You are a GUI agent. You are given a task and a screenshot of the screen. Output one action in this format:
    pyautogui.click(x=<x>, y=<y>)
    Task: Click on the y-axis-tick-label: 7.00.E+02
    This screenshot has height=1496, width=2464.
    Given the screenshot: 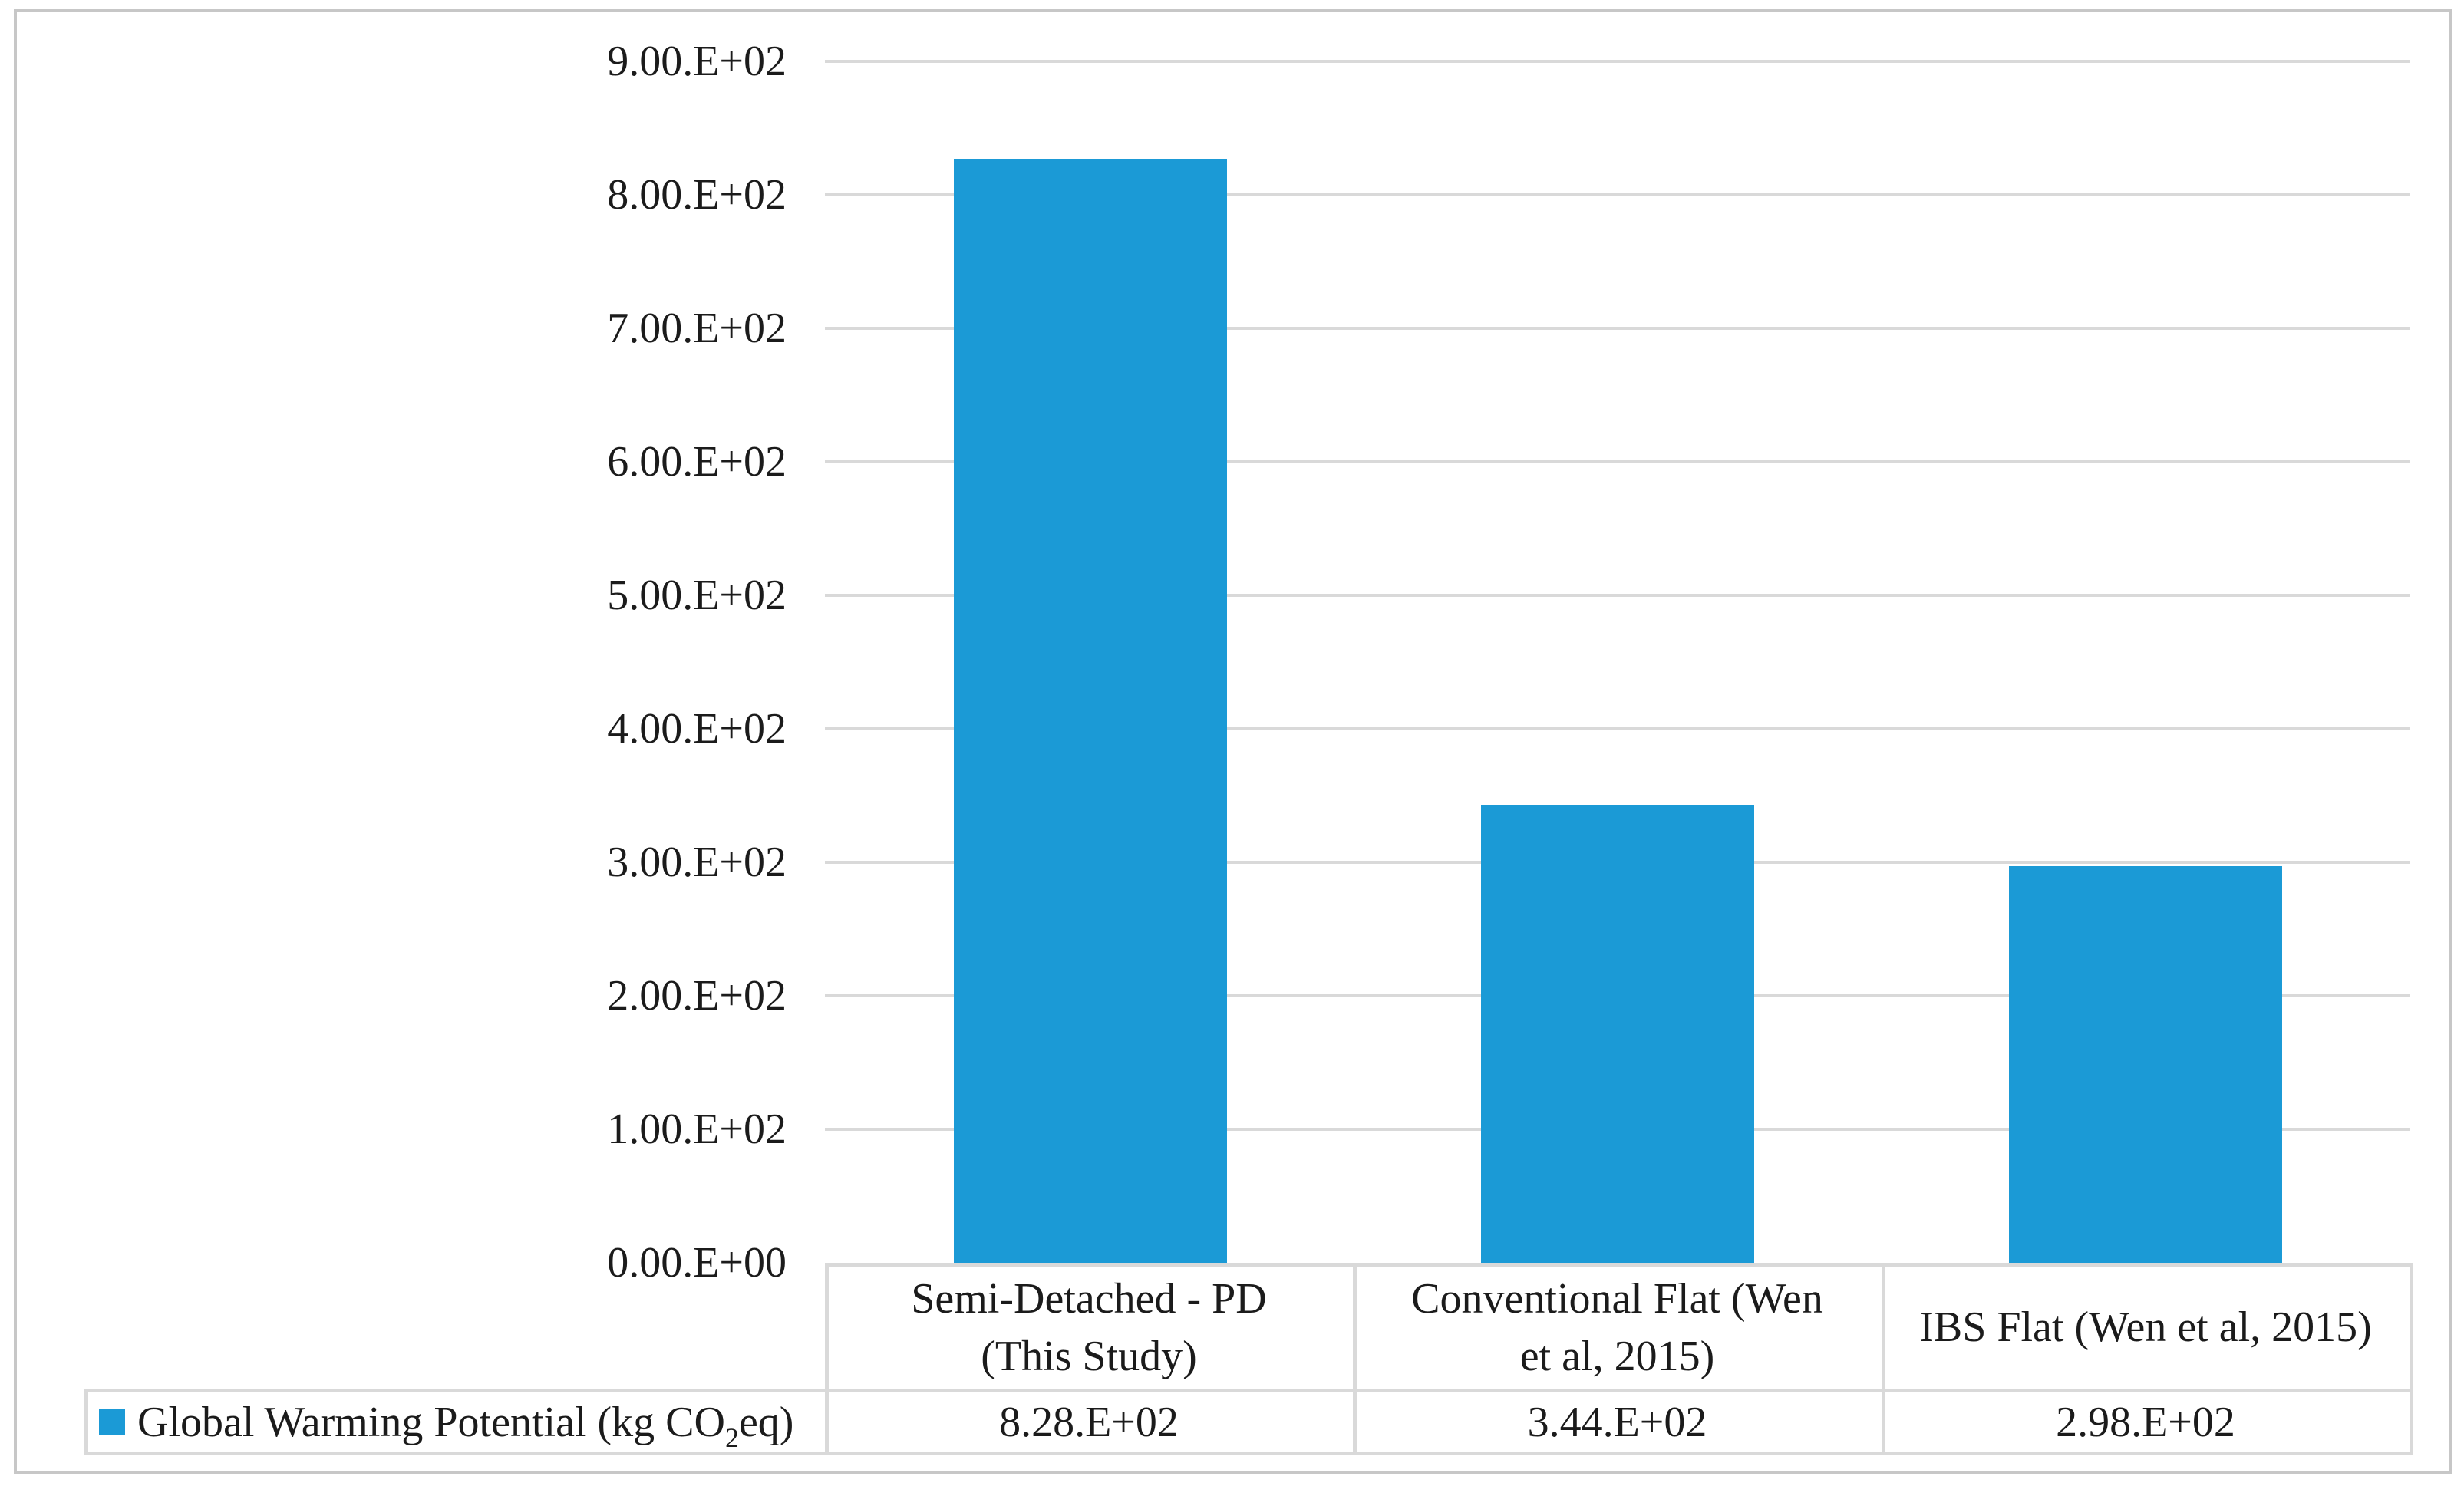 What is the action you would take?
    pyautogui.click(x=697, y=328)
    